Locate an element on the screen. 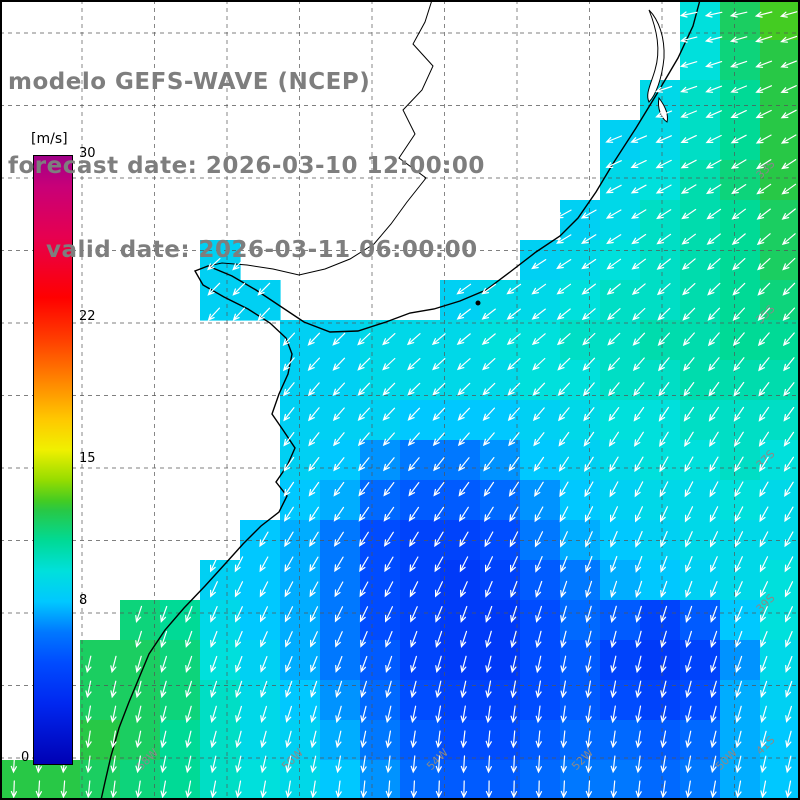  inland-border-line is located at coordinates (320, 138).